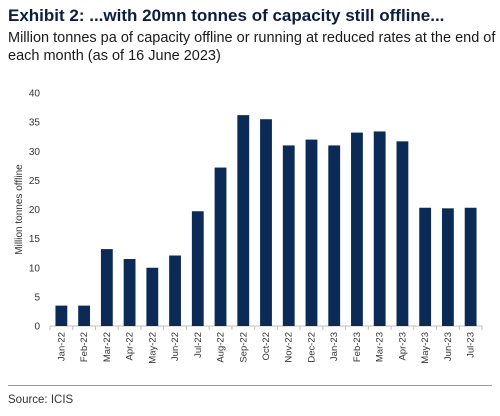 The image size is (500, 416). I want to click on x-tick-label: Jan-23, so click(334, 346).